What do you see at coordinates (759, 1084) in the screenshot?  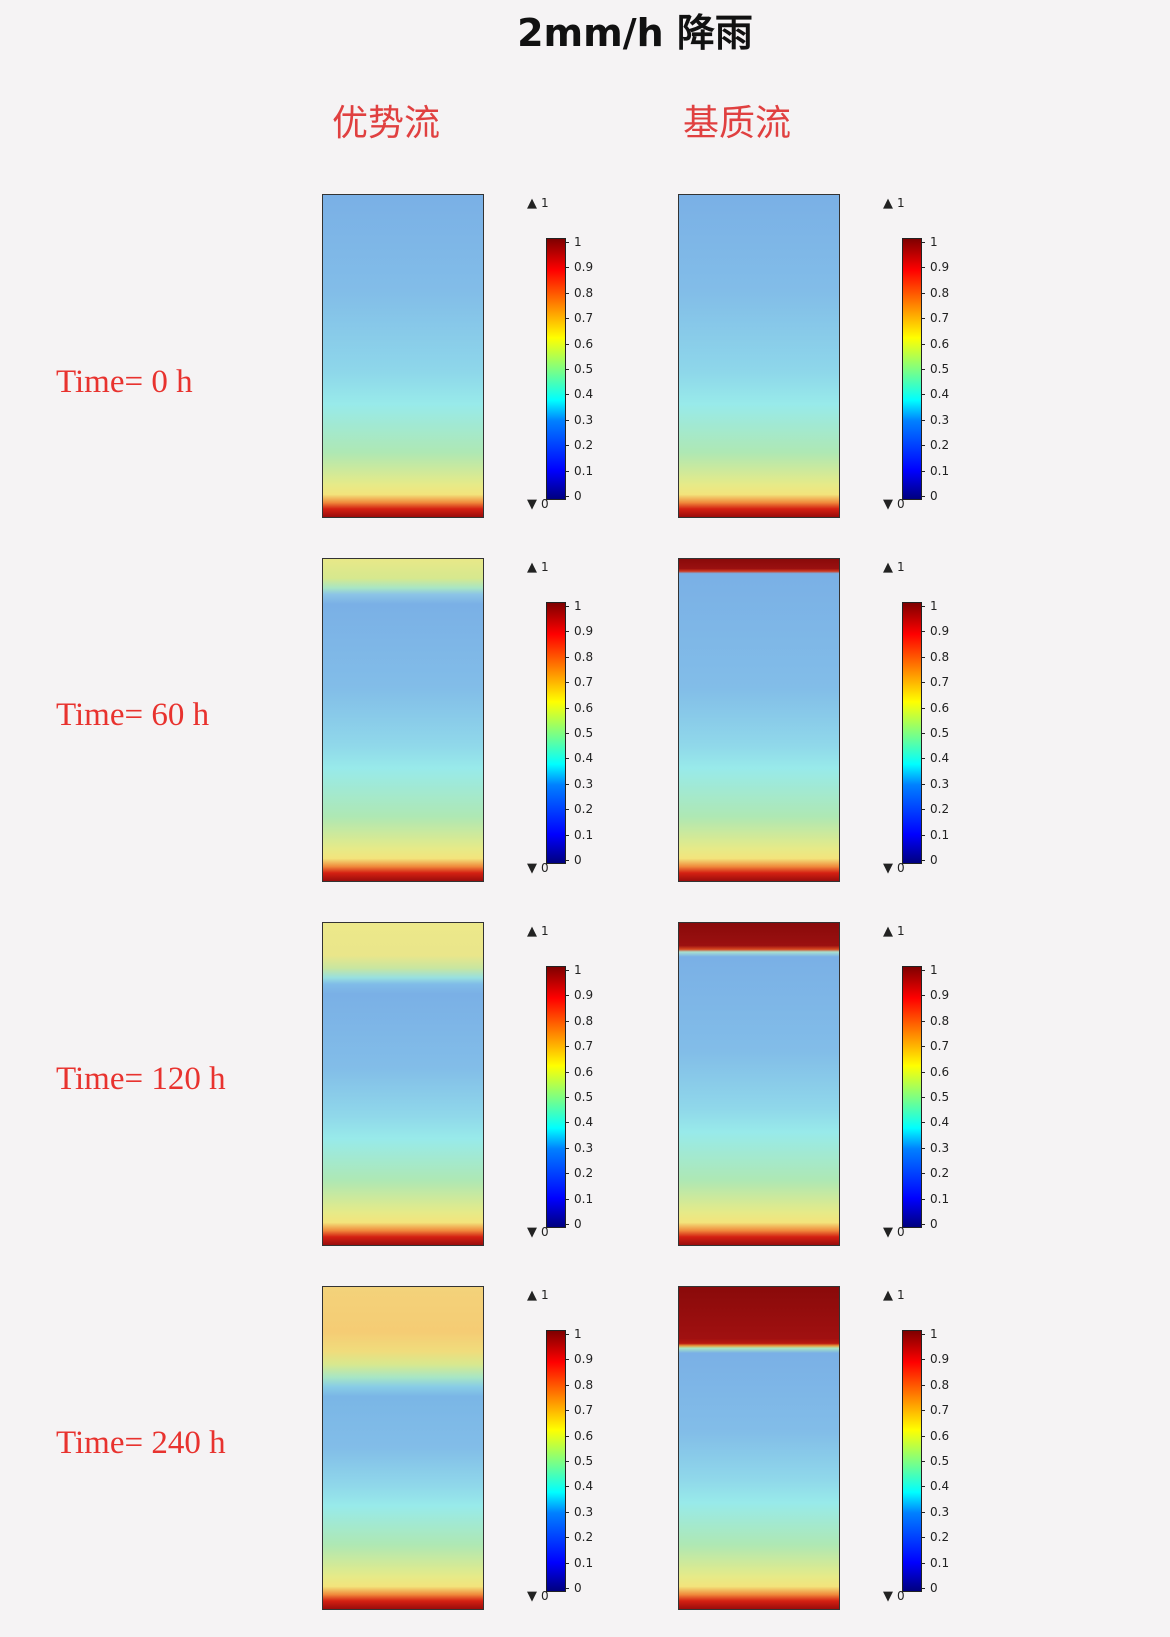 I see `panel-matrix-120h` at bounding box center [759, 1084].